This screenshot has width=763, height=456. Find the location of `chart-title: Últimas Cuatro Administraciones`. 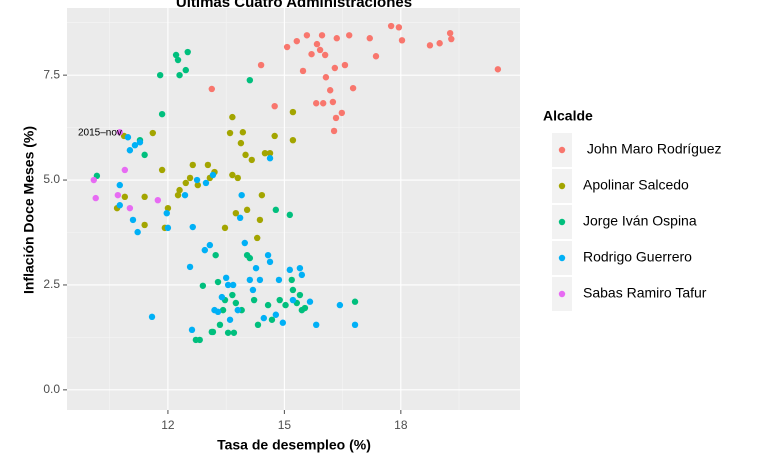

chart-title: Últimas Cuatro Administraciones is located at coordinates (294, 5).